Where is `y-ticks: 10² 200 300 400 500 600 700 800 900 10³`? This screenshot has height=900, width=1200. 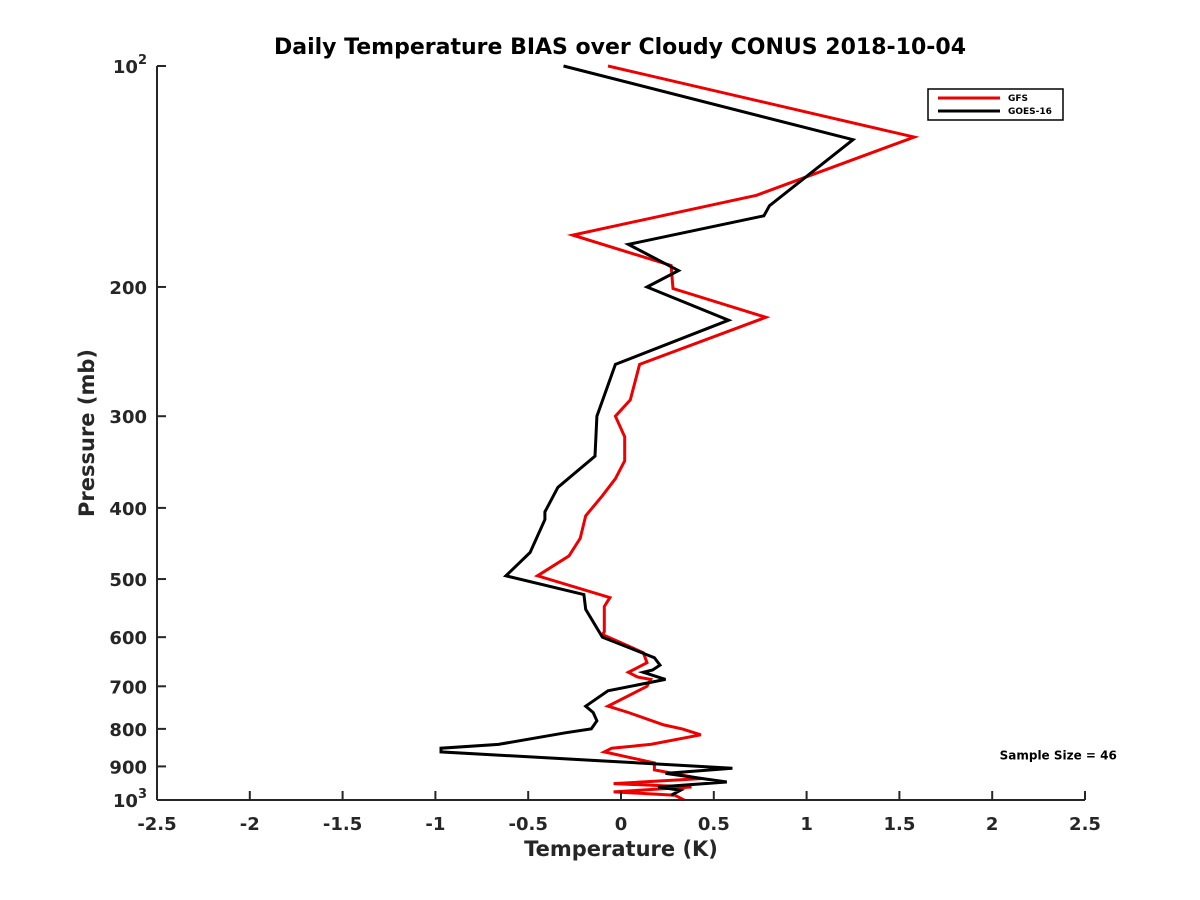
y-ticks: 10² 200 300 400 500 600 700 800 900 10³ is located at coordinates (137, 432).